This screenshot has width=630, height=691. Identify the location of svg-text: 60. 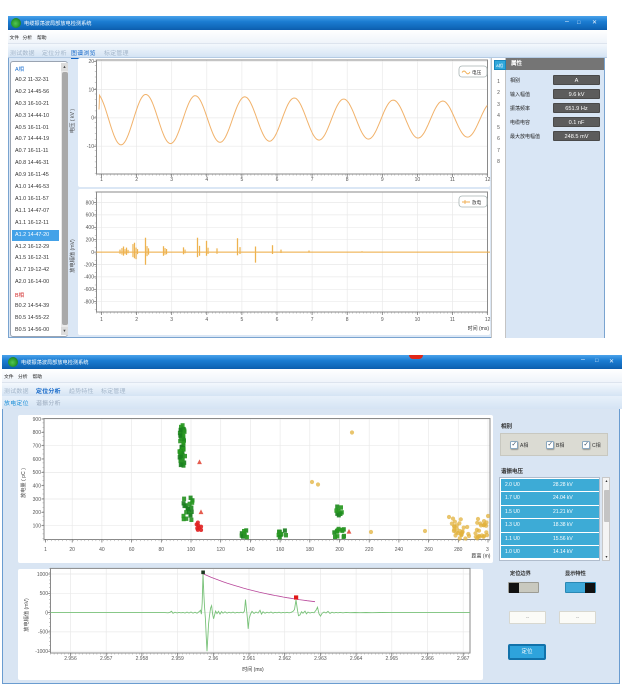
(132, 550).